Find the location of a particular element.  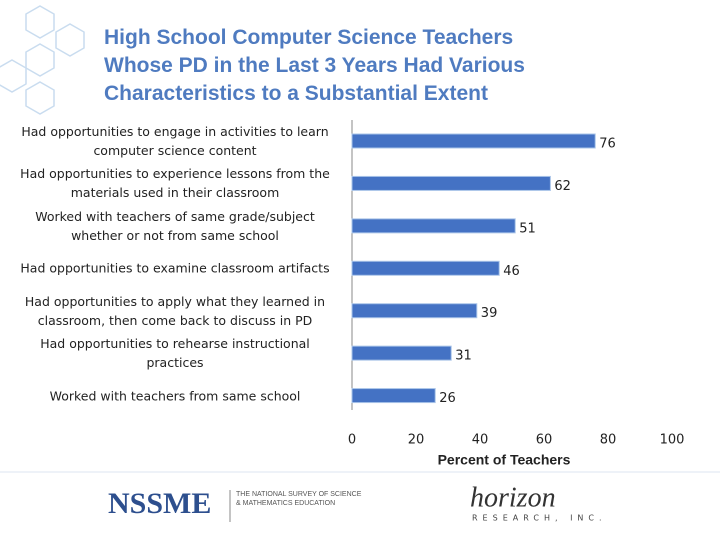

data-label: 46 is located at coordinates (511, 271).